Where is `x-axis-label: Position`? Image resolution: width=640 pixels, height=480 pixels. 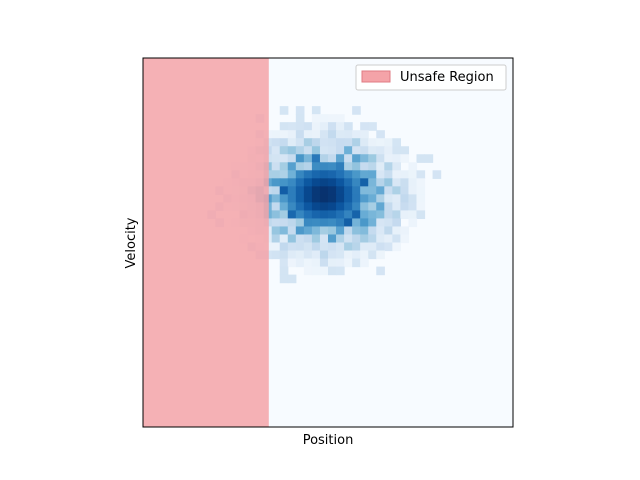 x-axis-label: Position is located at coordinates (328, 440).